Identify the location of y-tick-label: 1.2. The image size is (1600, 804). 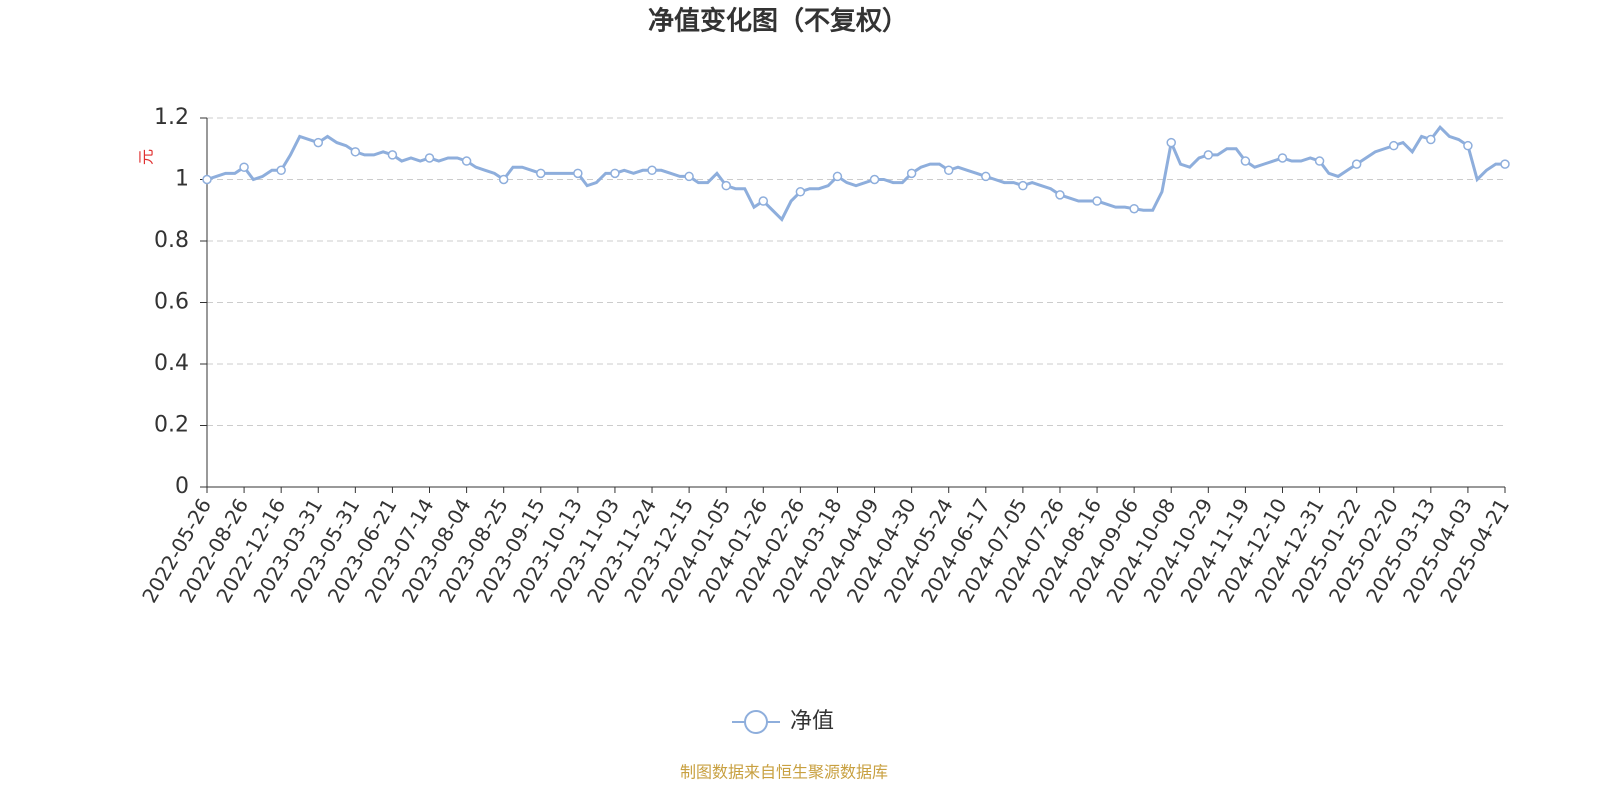
(171, 117).